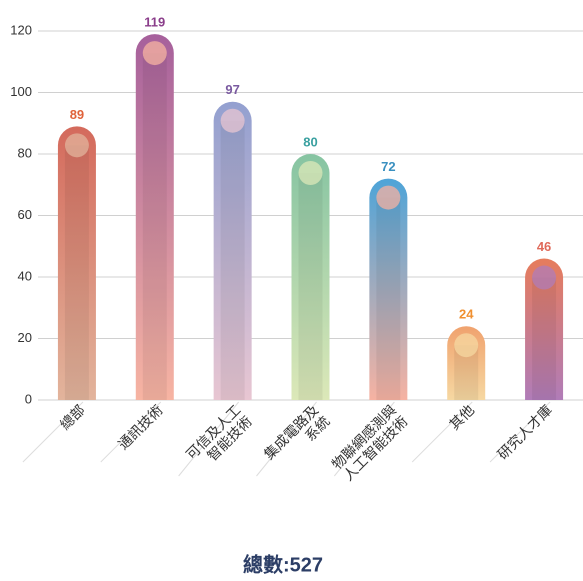  Describe the element at coordinates (310, 141) in the screenshot. I see `data-label: 80` at that location.